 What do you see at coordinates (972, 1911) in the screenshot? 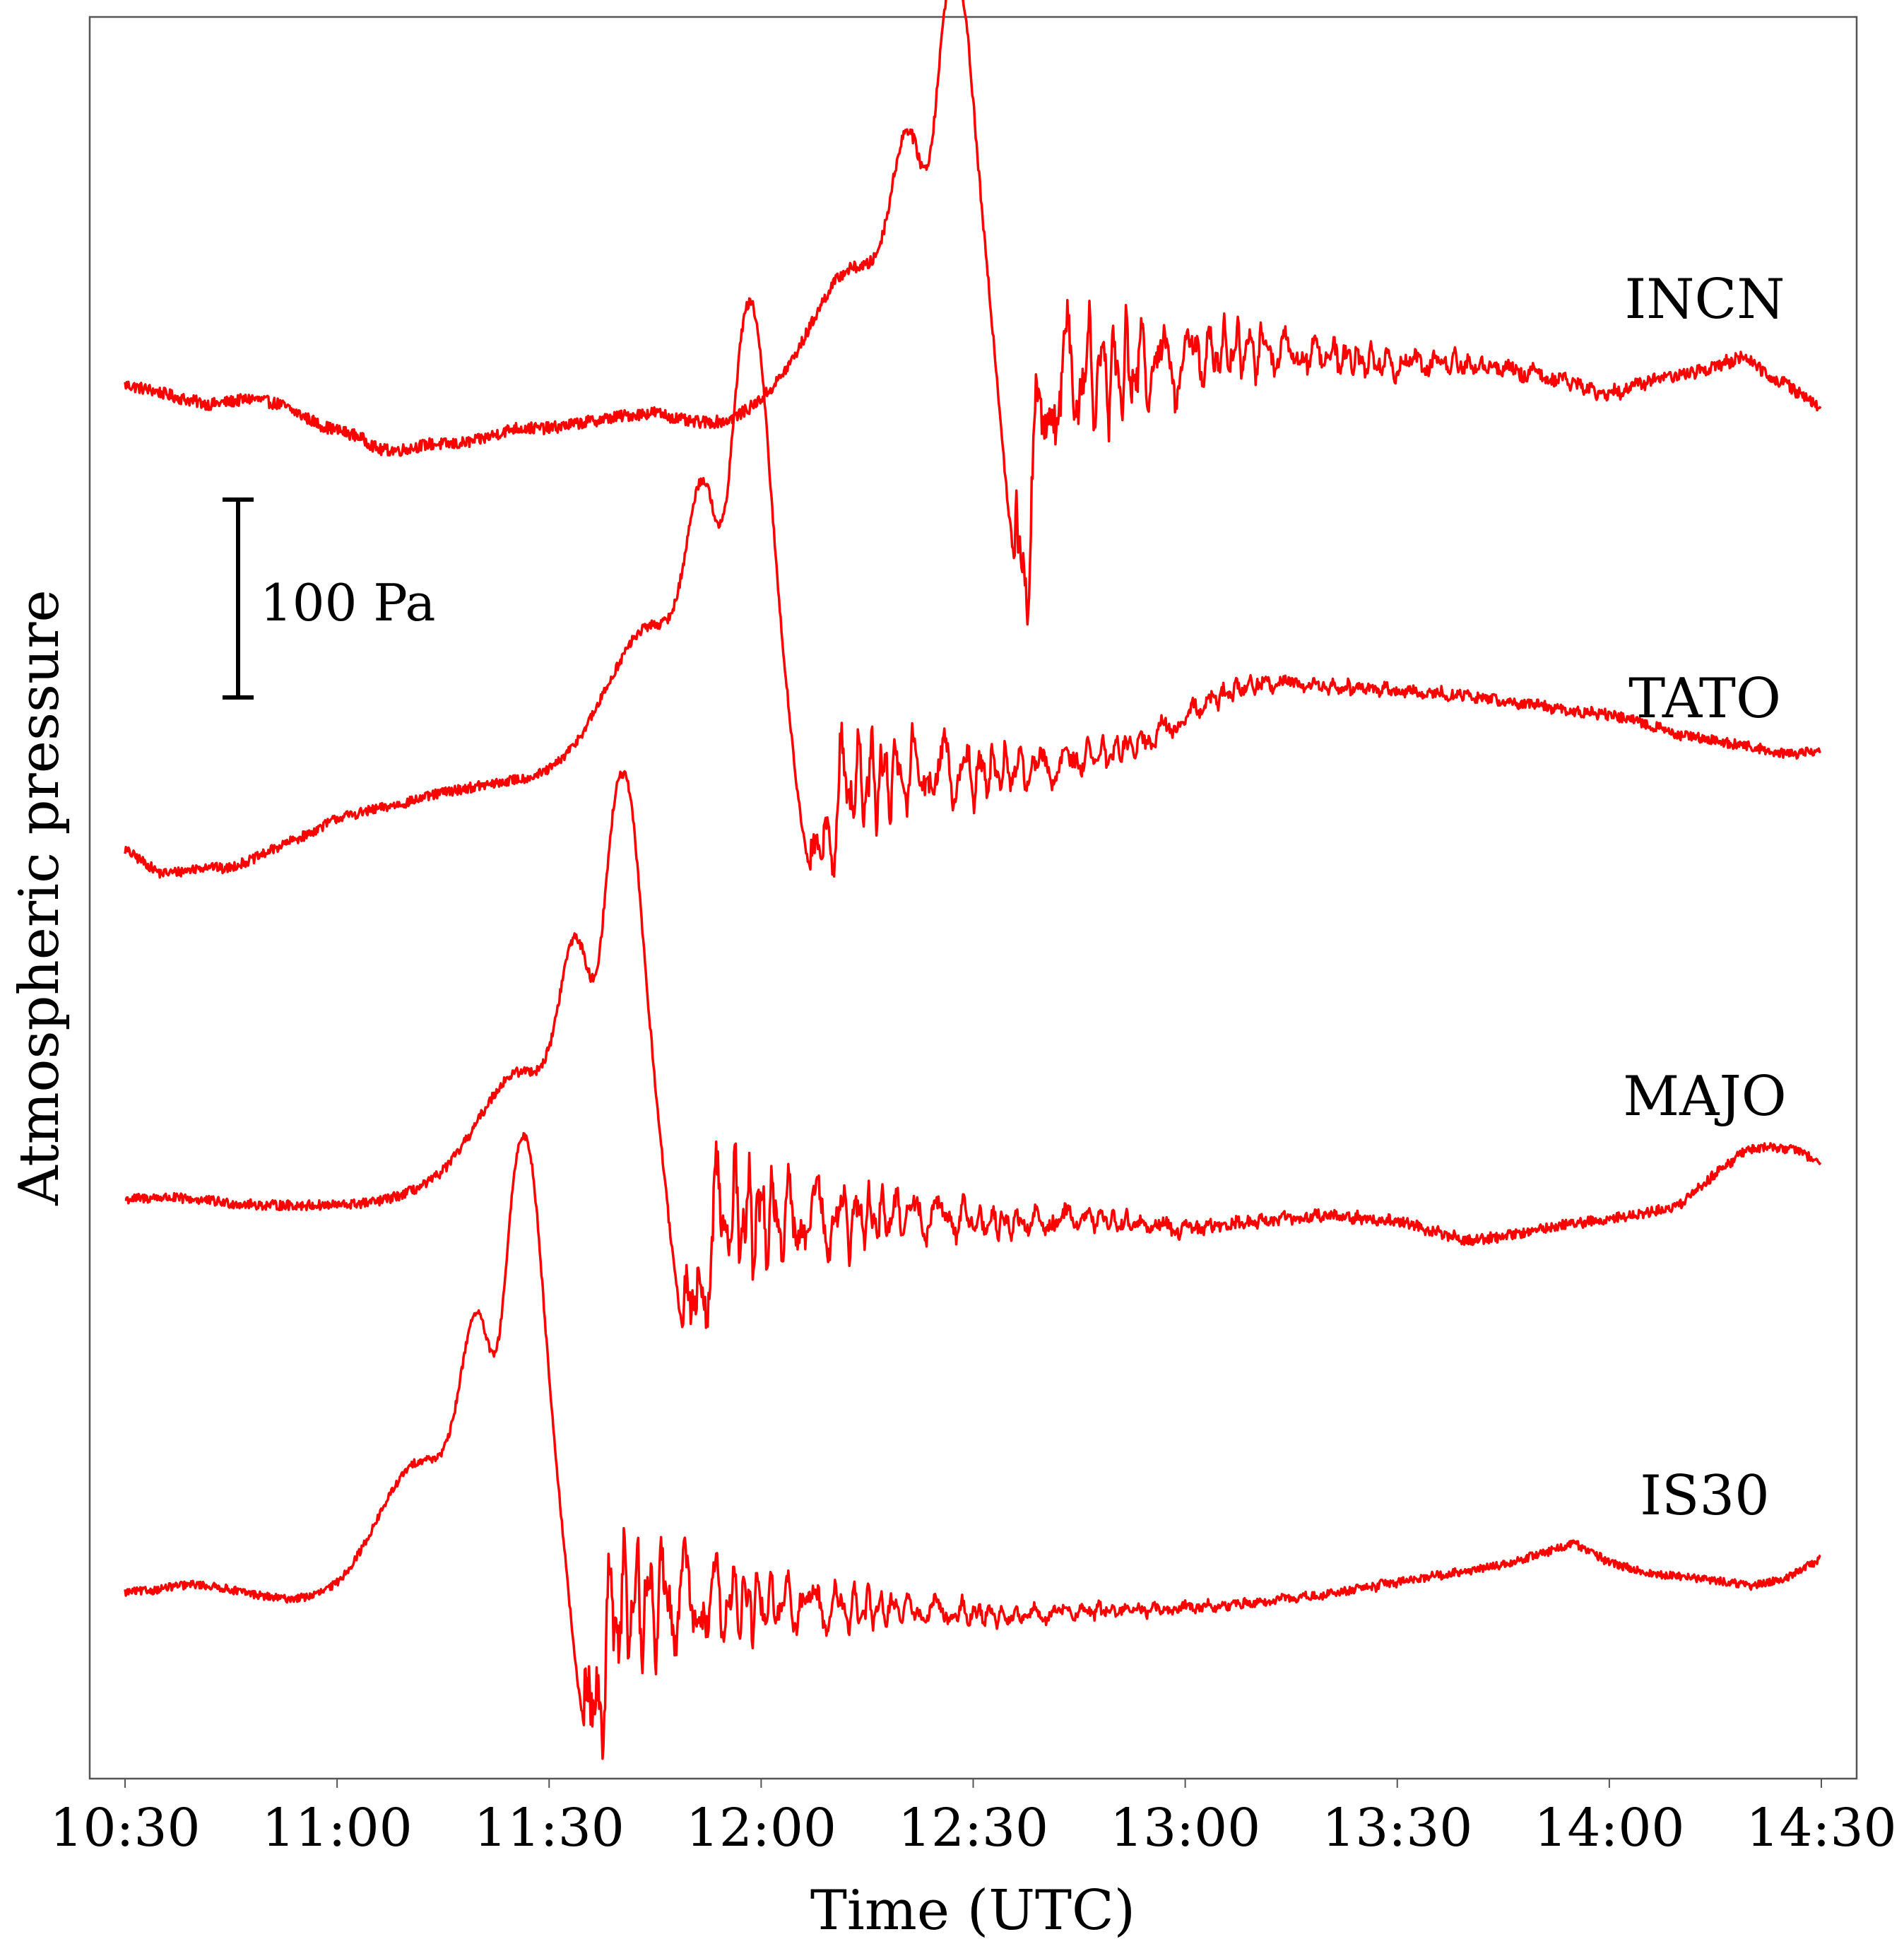
I see `x-axis-title: Time (UTC)` at bounding box center [972, 1911].